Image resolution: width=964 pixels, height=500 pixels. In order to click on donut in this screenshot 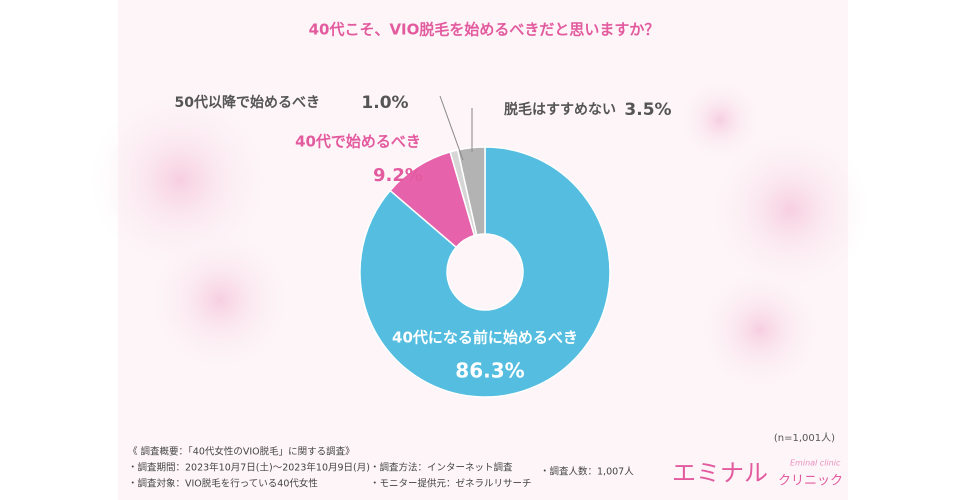, I will do `click(485, 272)`.